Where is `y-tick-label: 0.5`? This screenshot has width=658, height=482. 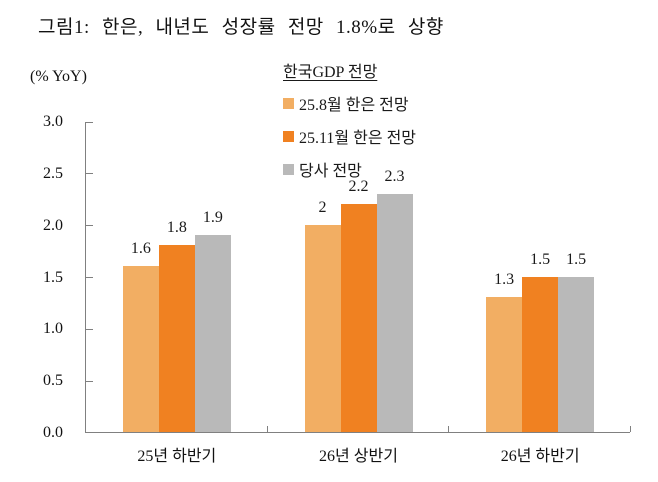 y-tick-label: 0.5 is located at coordinates (53, 381).